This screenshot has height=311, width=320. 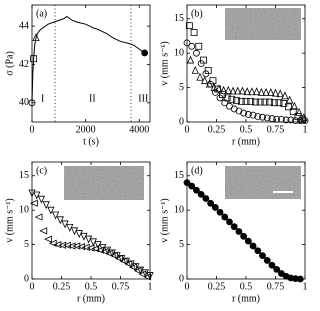 I want to click on plot-frame, so click(x=91, y=63).